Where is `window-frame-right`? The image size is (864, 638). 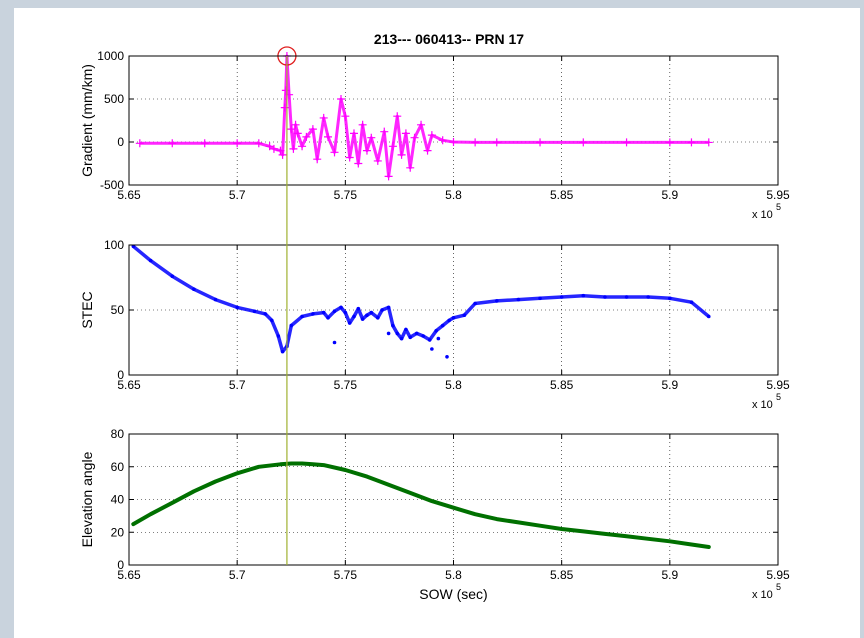 window-frame-right is located at coordinates (862, 319).